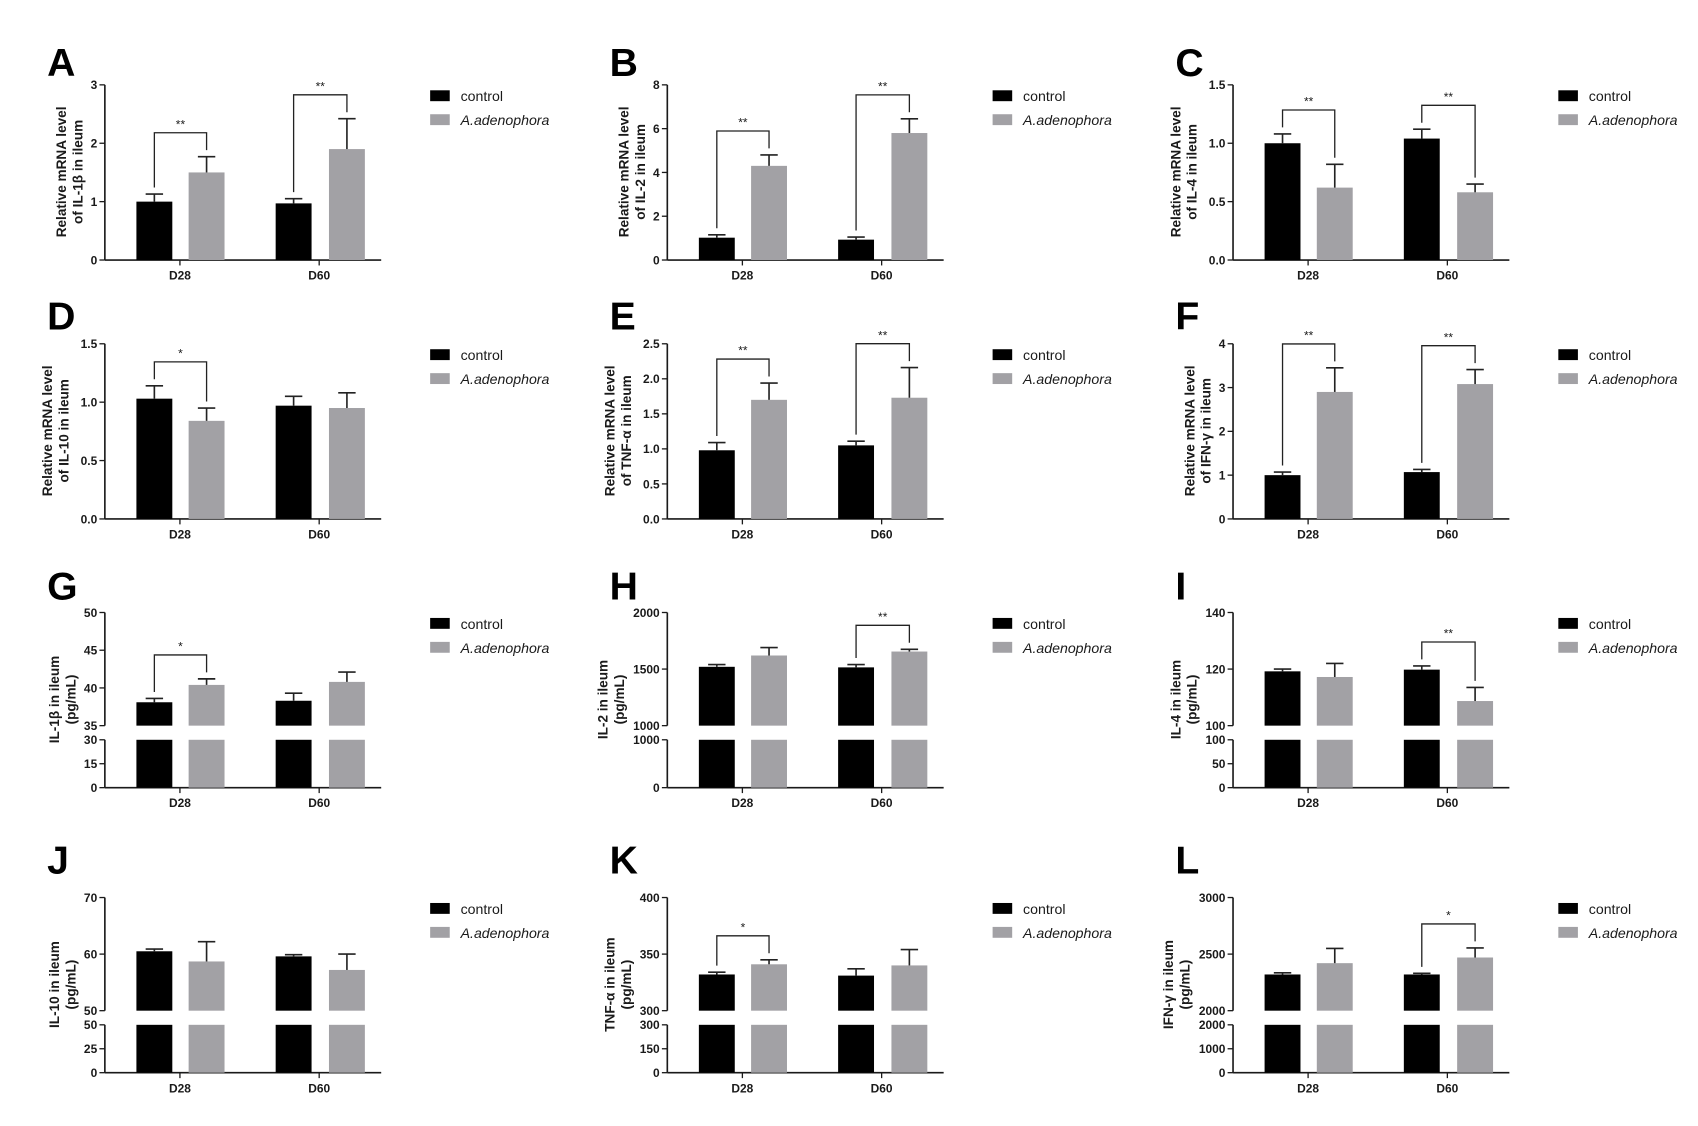 The height and width of the screenshot is (1126, 1698). I want to click on y-tick-label: 100, so click(1215, 740).